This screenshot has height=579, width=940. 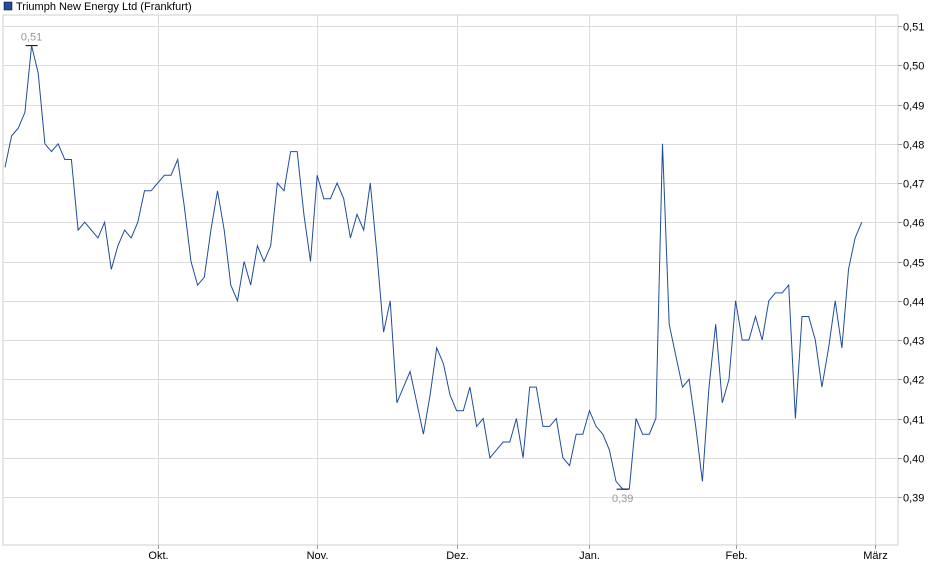 I want to click on y-tick-label: 0,45, so click(x=913, y=264).